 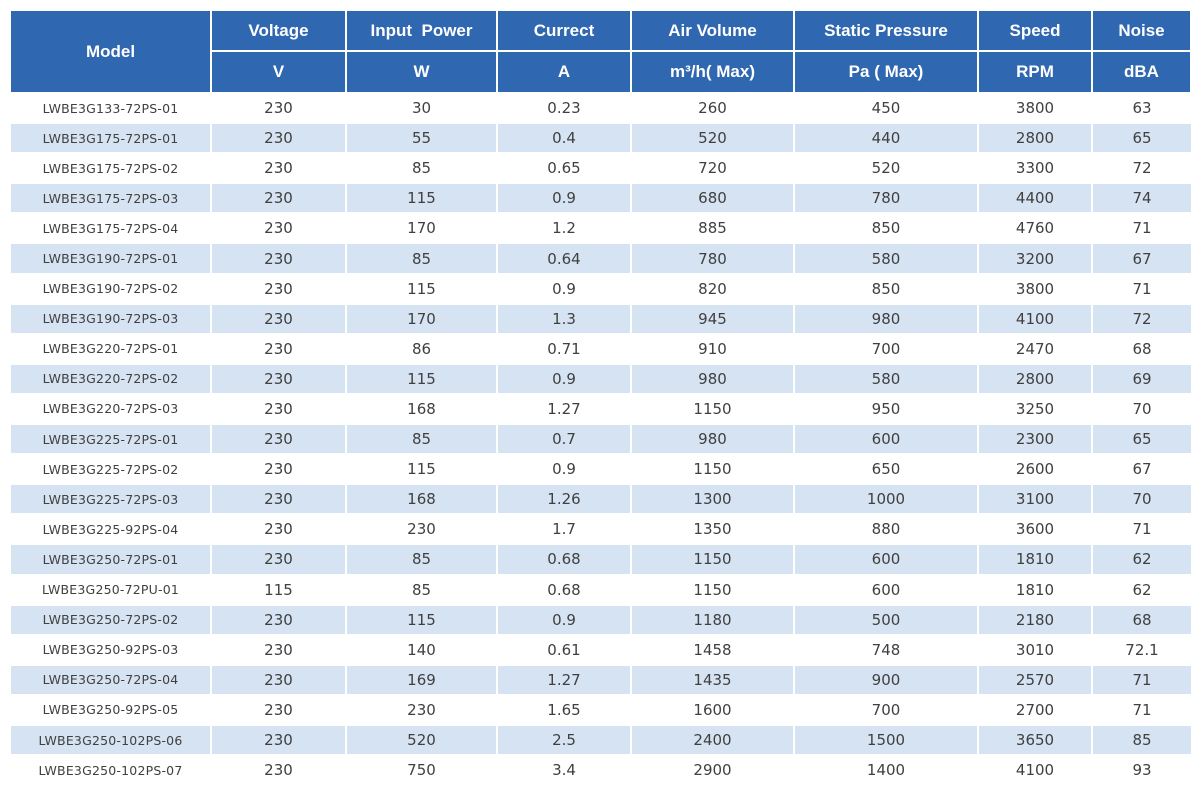 What do you see at coordinates (885, 740) in the screenshot?
I see `static-pressure-cell: 1500` at bounding box center [885, 740].